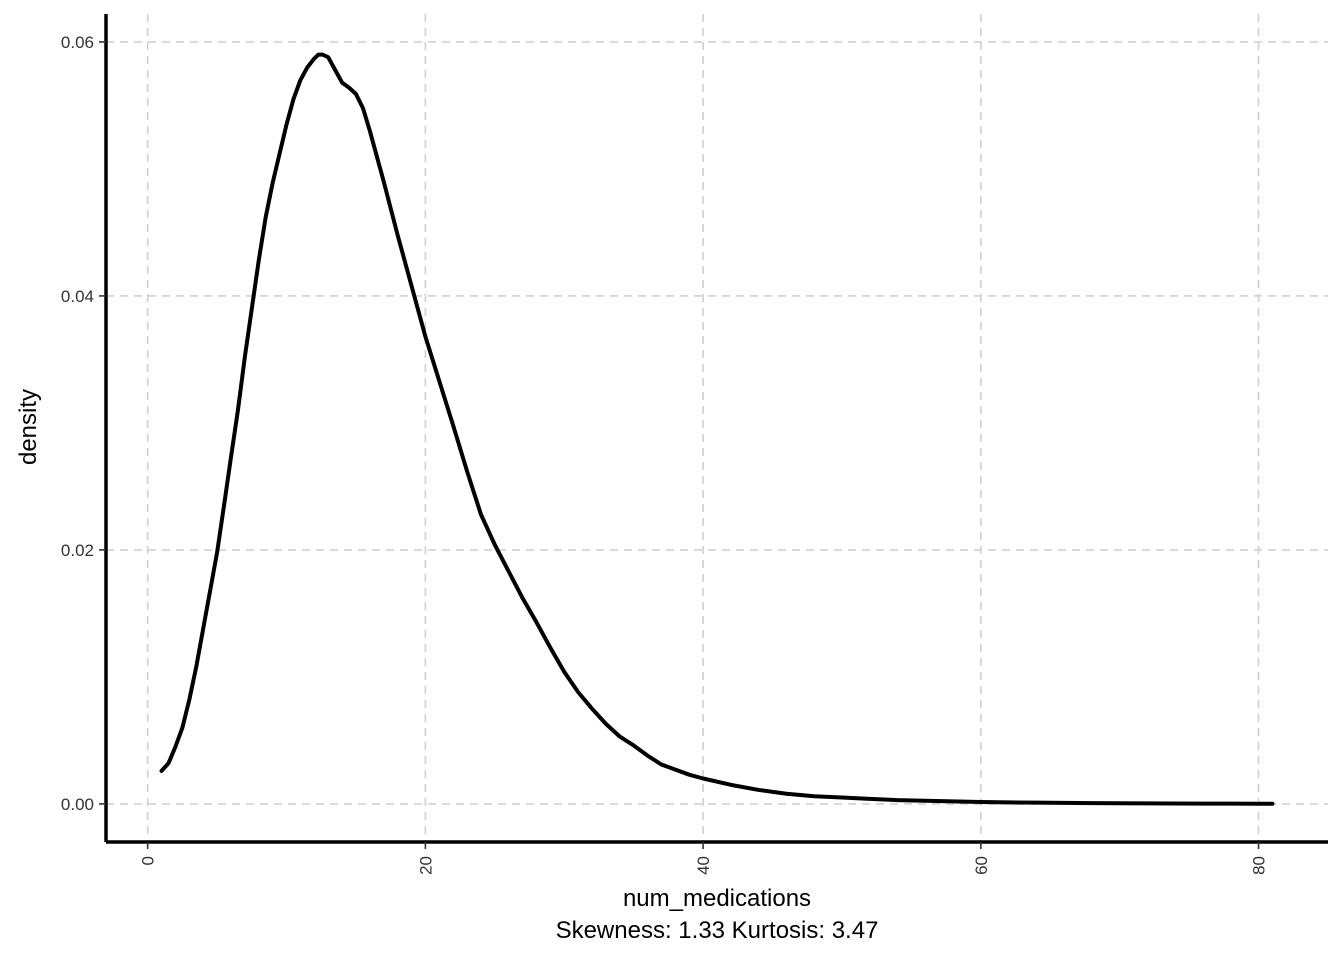  What do you see at coordinates (703, 865) in the screenshot?
I see `x-tick-label: 40` at bounding box center [703, 865].